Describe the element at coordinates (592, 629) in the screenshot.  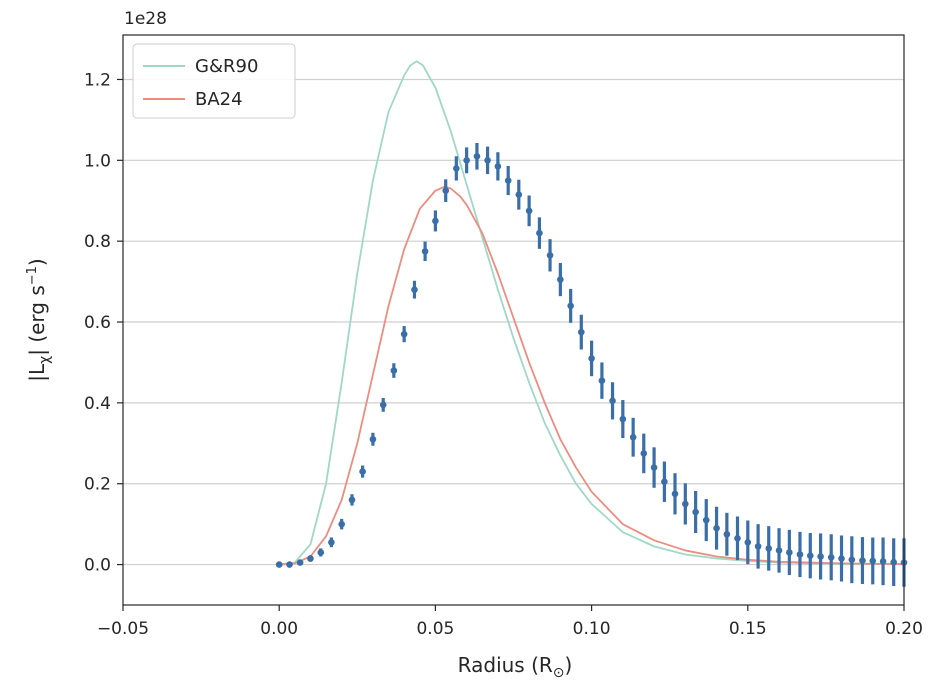
I see `x-tick-label: 0.10` at that location.